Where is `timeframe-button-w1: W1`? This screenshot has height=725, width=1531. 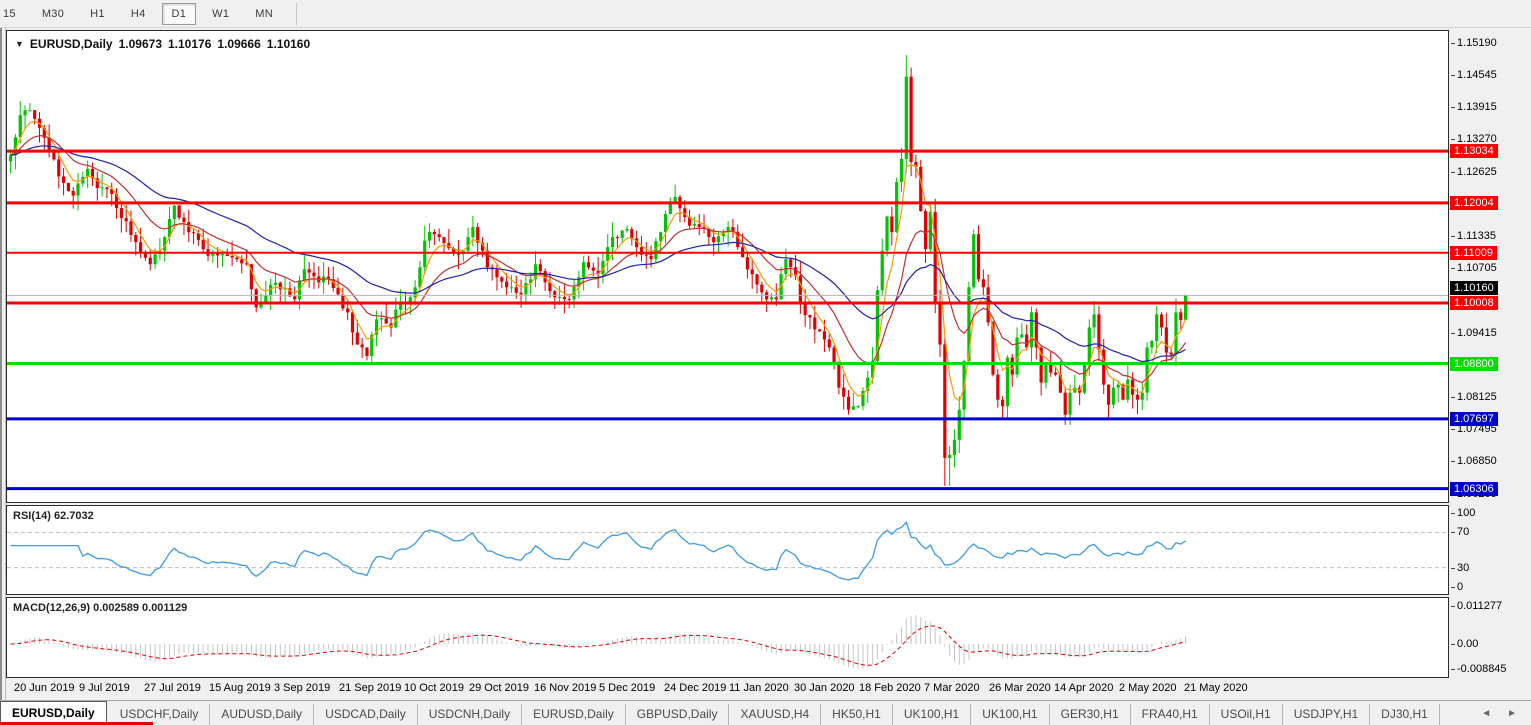 timeframe-button-w1: W1 is located at coordinates (221, 13).